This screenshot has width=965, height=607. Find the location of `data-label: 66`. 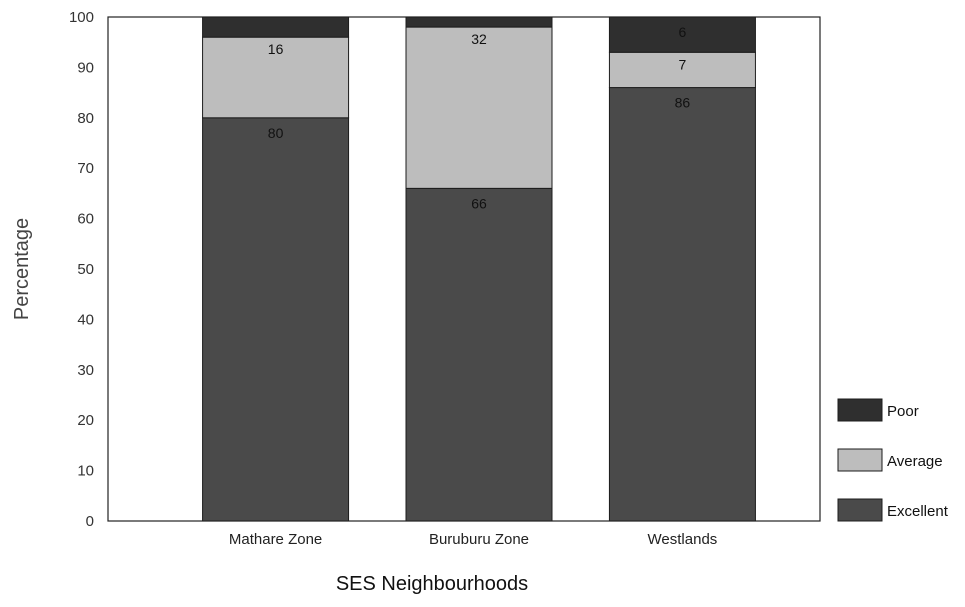

data-label: 66 is located at coordinates (479, 203).